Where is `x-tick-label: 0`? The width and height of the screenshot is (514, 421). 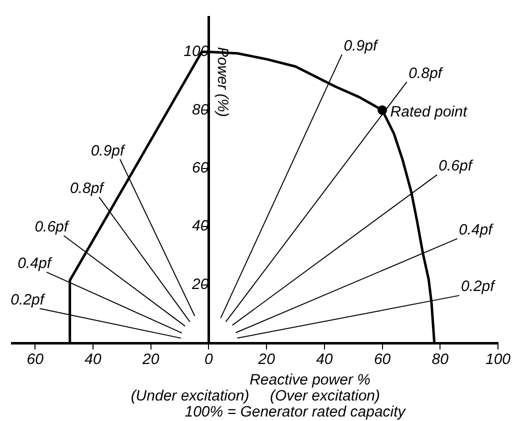 x-tick-label: 0 is located at coordinates (209, 359).